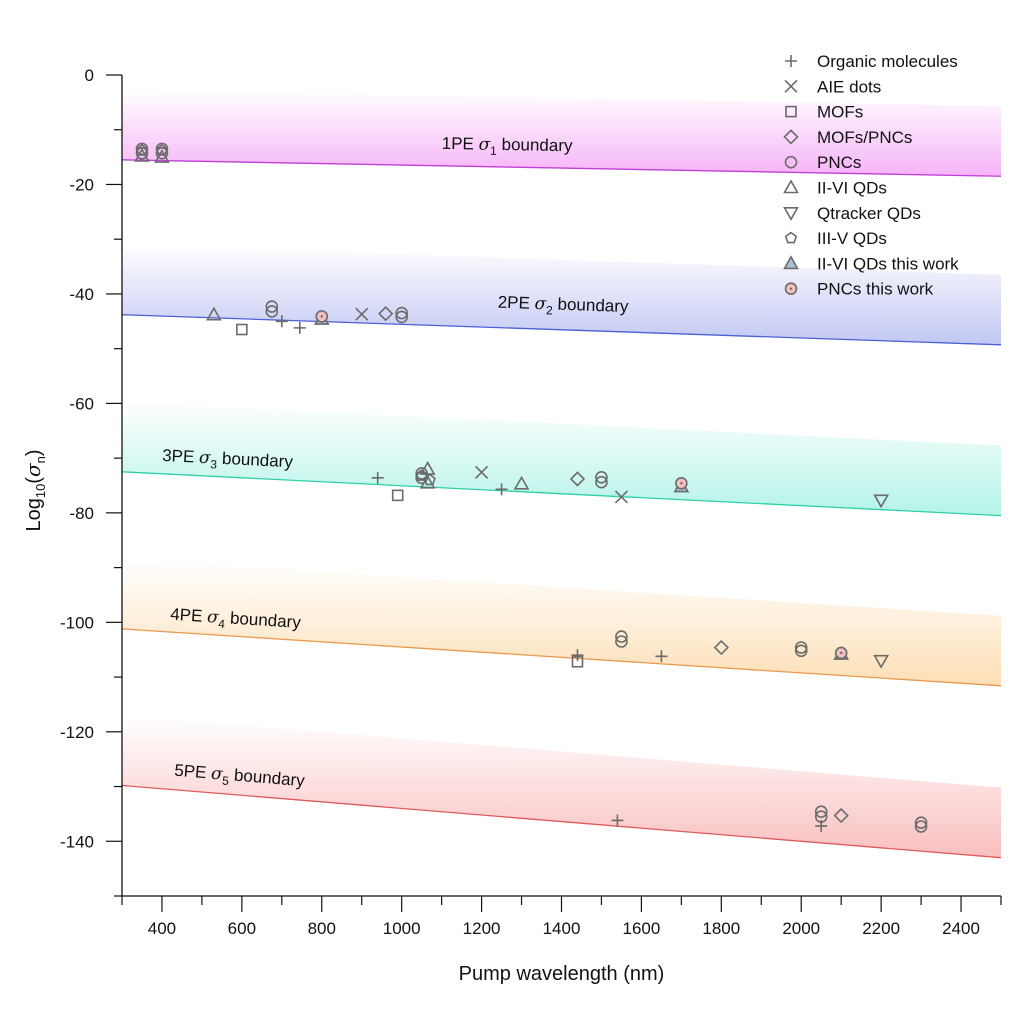  What do you see at coordinates (226, 781) in the screenshot?
I see `boundary-label-sub: 5` at bounding box center [226, 781].